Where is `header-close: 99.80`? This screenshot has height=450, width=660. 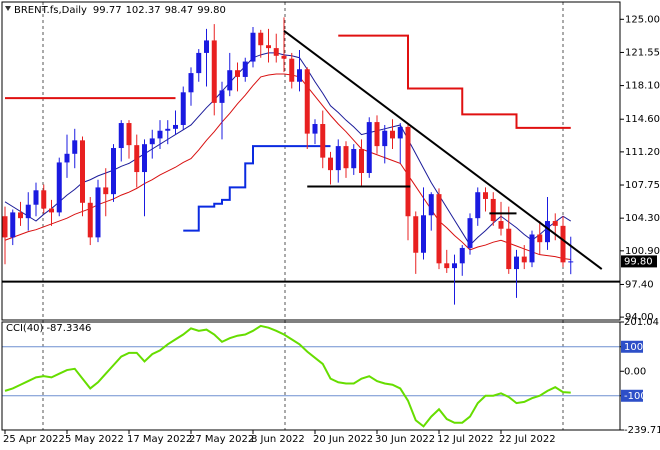
header-close: 99.80 is located at coordinates (211, 10).